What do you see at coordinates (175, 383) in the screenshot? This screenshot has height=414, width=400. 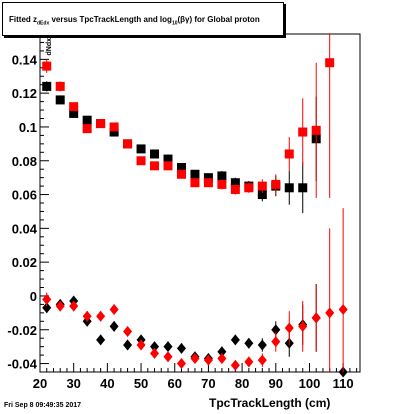 I see `x-tick-label: 60` at bounding box center [175, 383].